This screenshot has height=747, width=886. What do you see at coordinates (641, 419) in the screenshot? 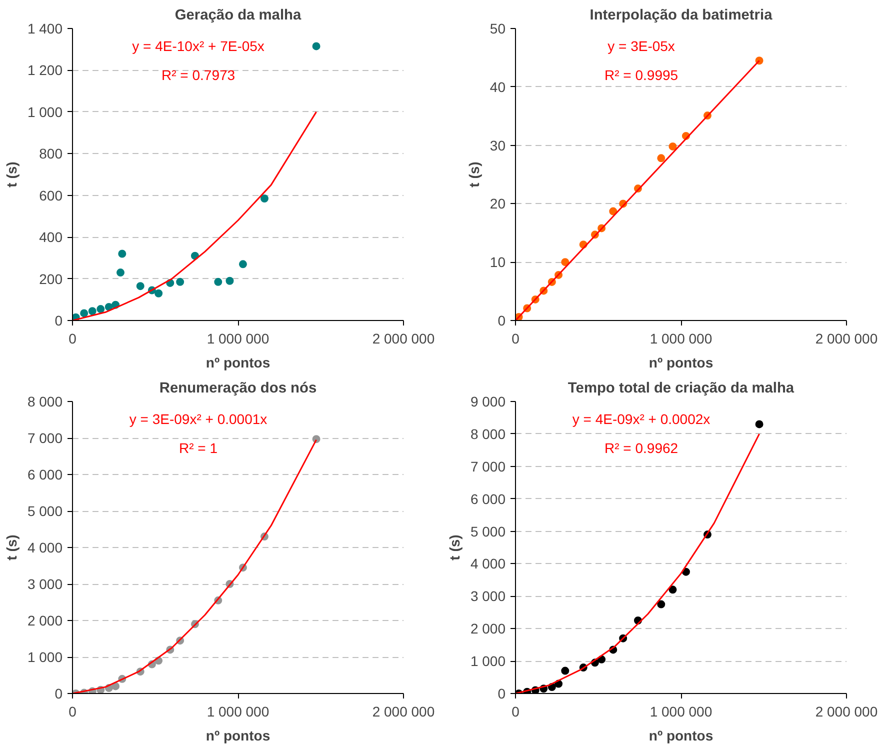
I see `annotation: y = 4E-09x² + 0.0002x` at bounding box center [641, 419].